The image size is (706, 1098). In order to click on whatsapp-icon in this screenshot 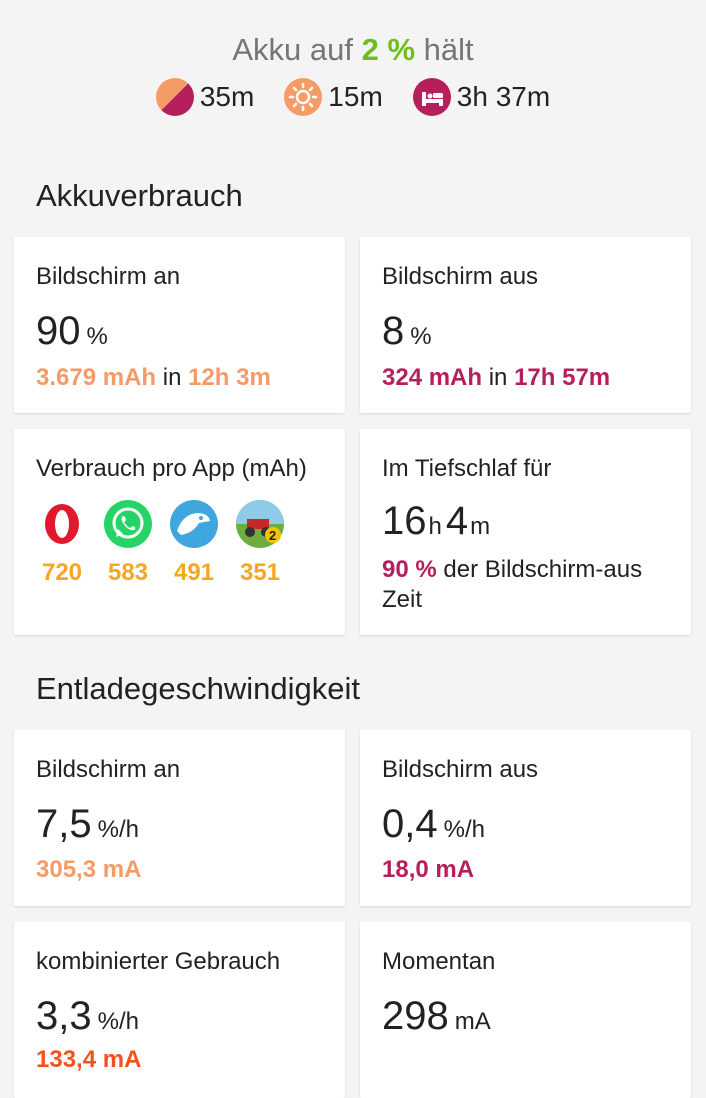, I will do `click(128, 524)`.